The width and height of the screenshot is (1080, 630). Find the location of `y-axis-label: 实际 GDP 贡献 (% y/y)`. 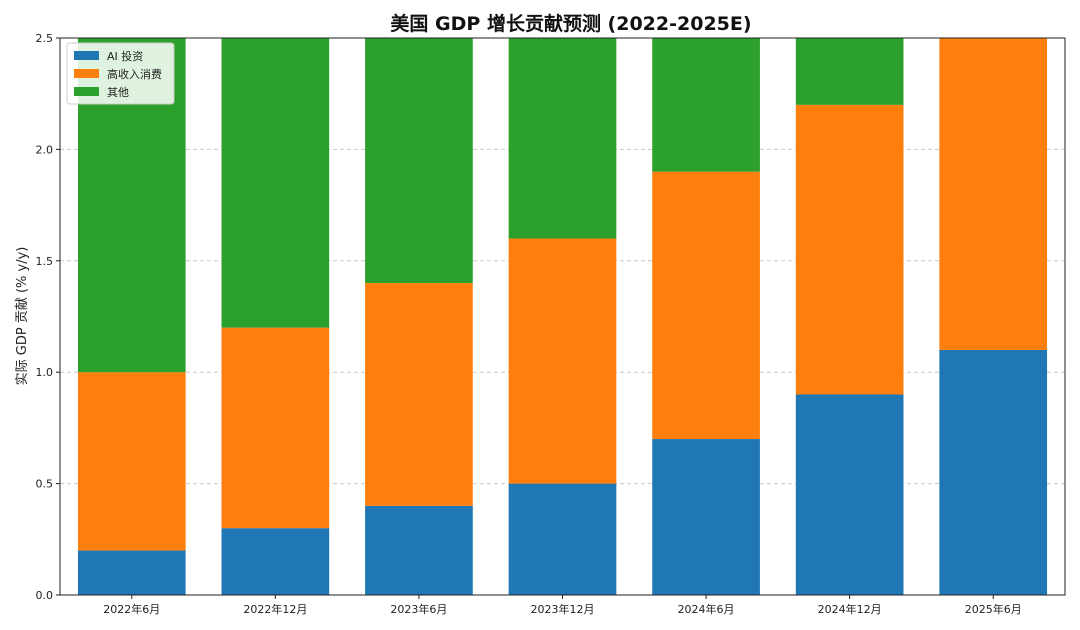

y-axis-label: 实际 GDP 贡献 (% y/y) is located at coordinates (22, 316).